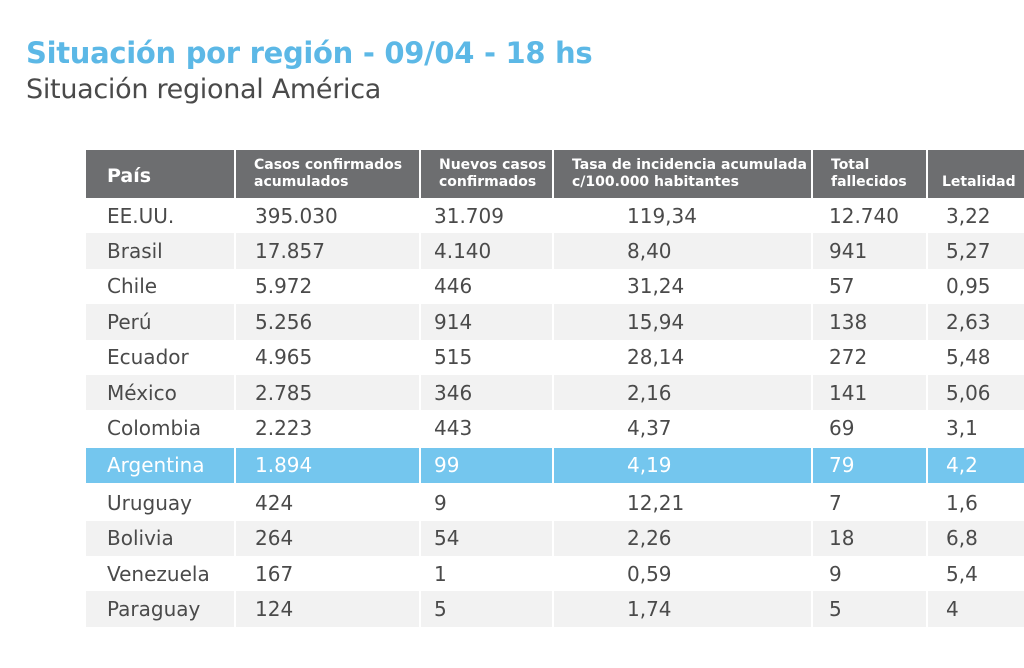 The image size is (1024, 668). Describe the element at coordinates (486, 251) in the screenshot. I see `cell-new: 4.140` at that location.